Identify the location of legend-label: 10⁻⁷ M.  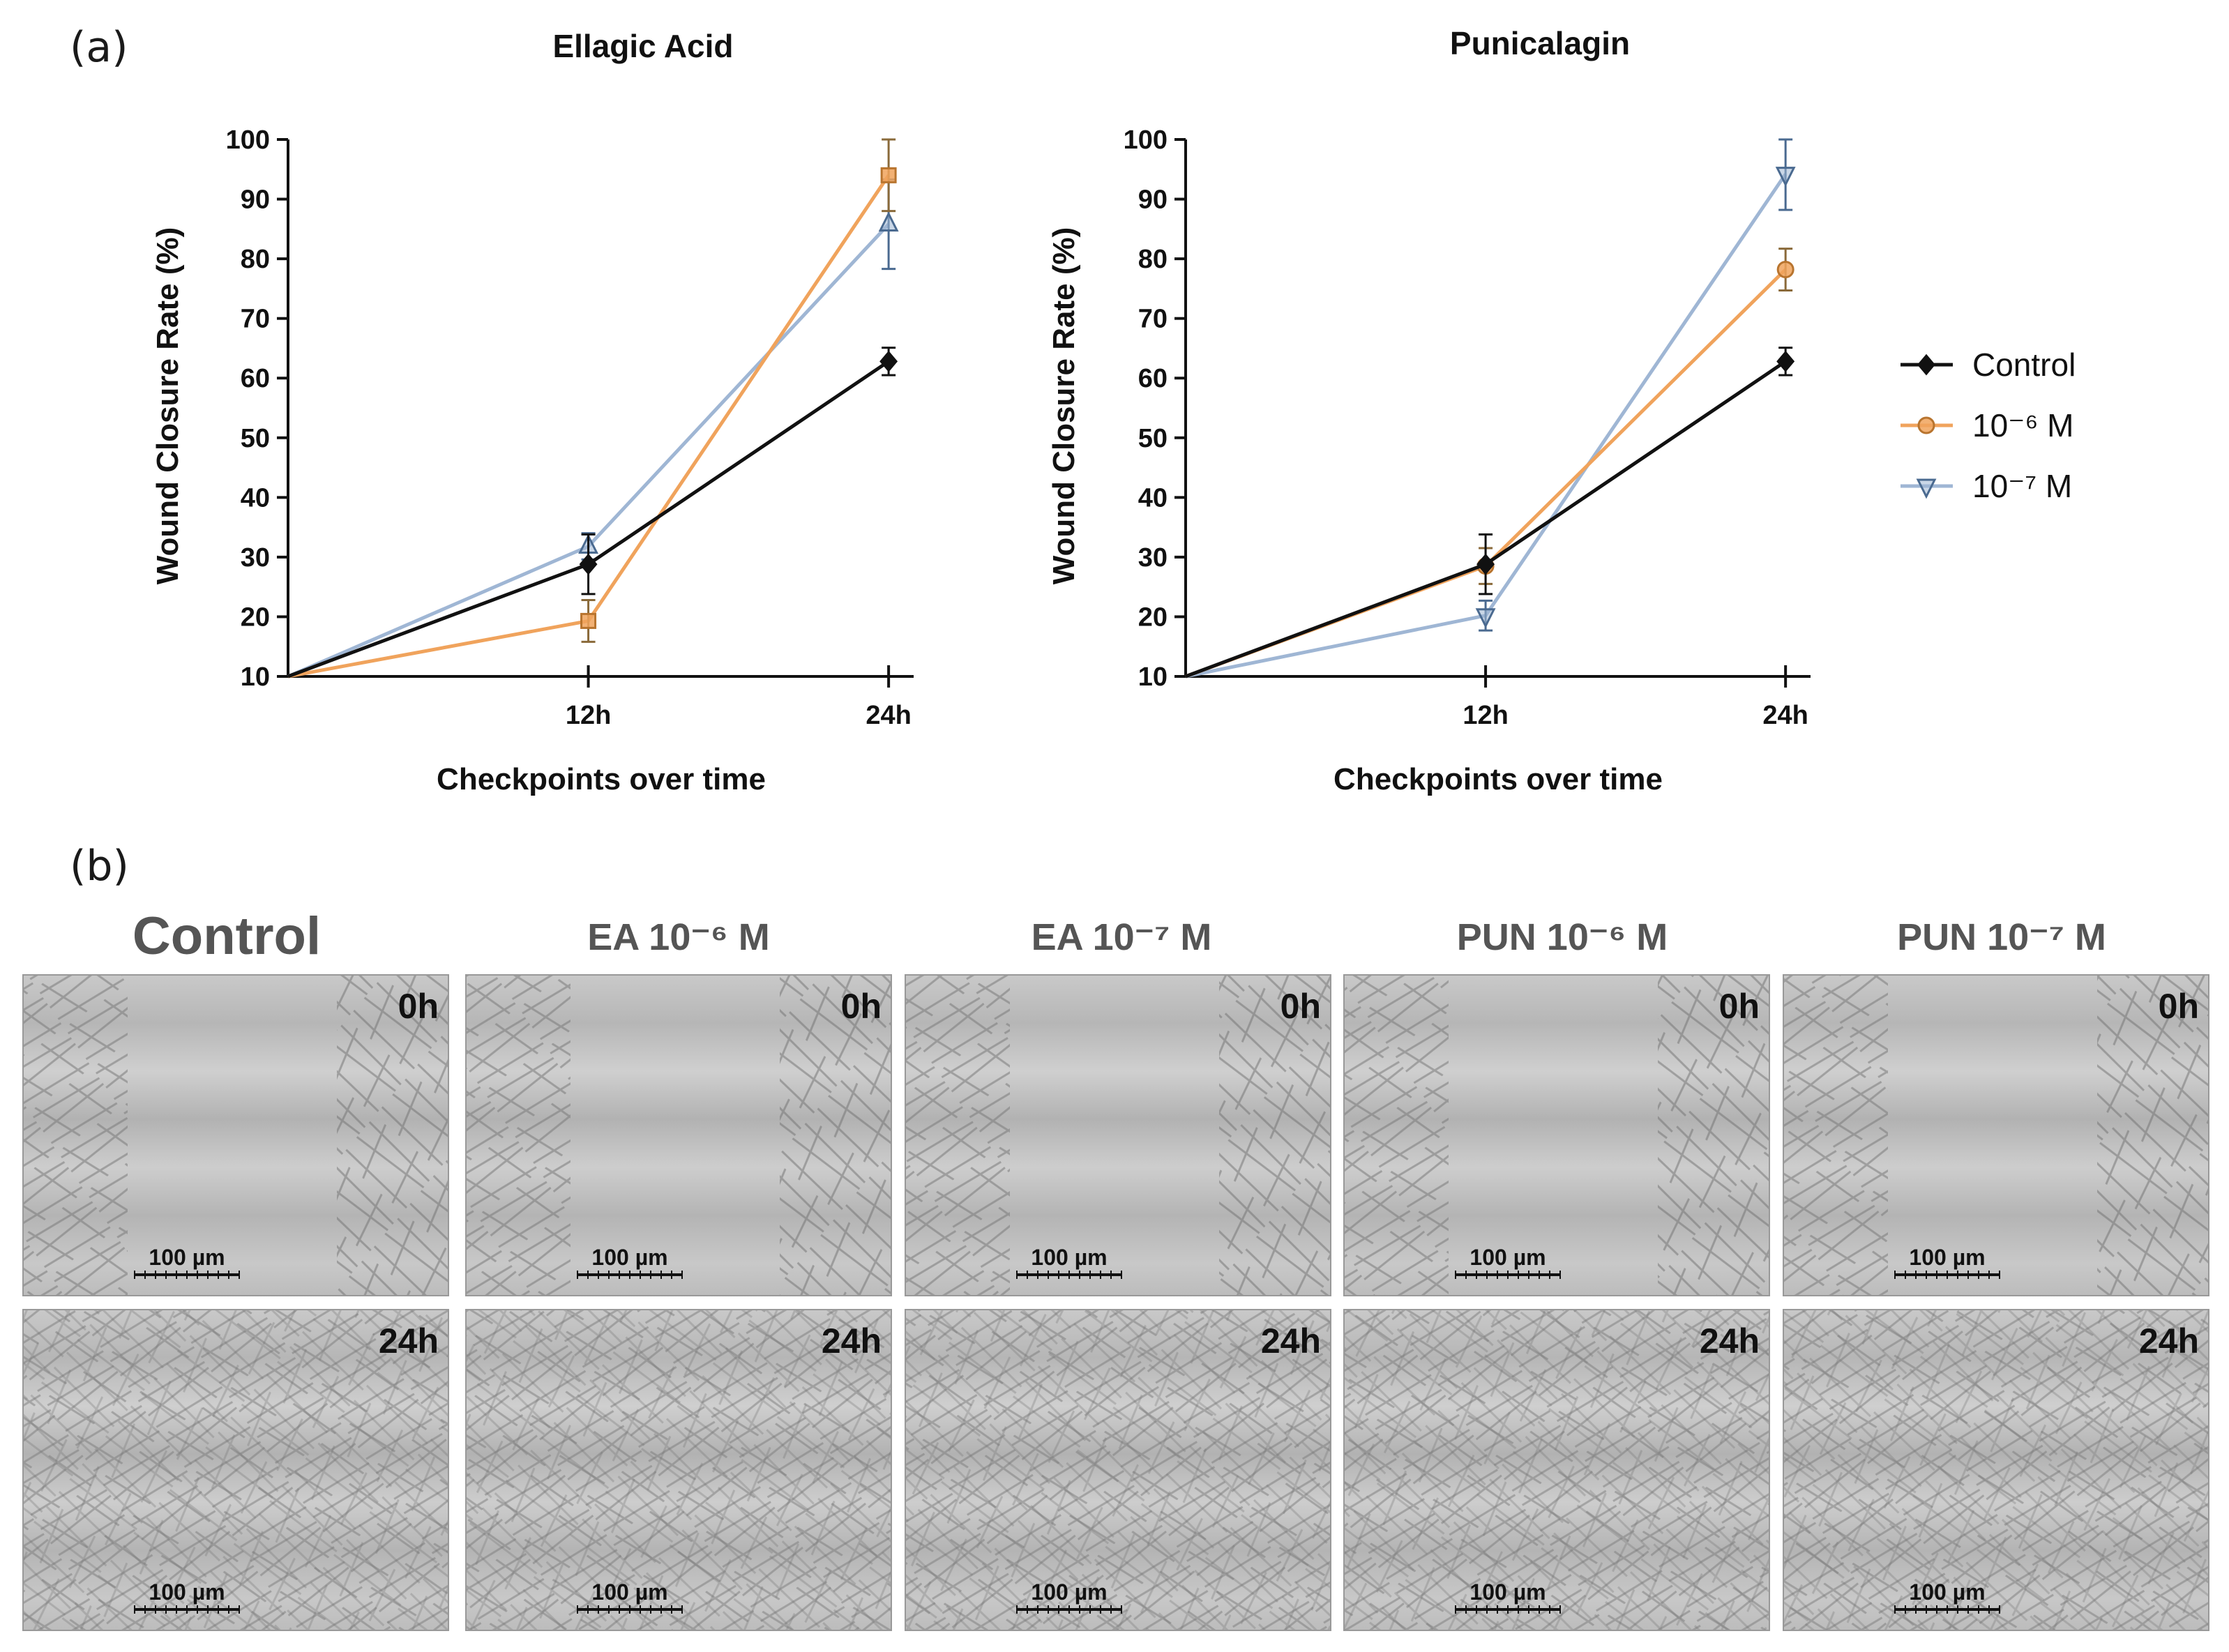
(2022, 486).